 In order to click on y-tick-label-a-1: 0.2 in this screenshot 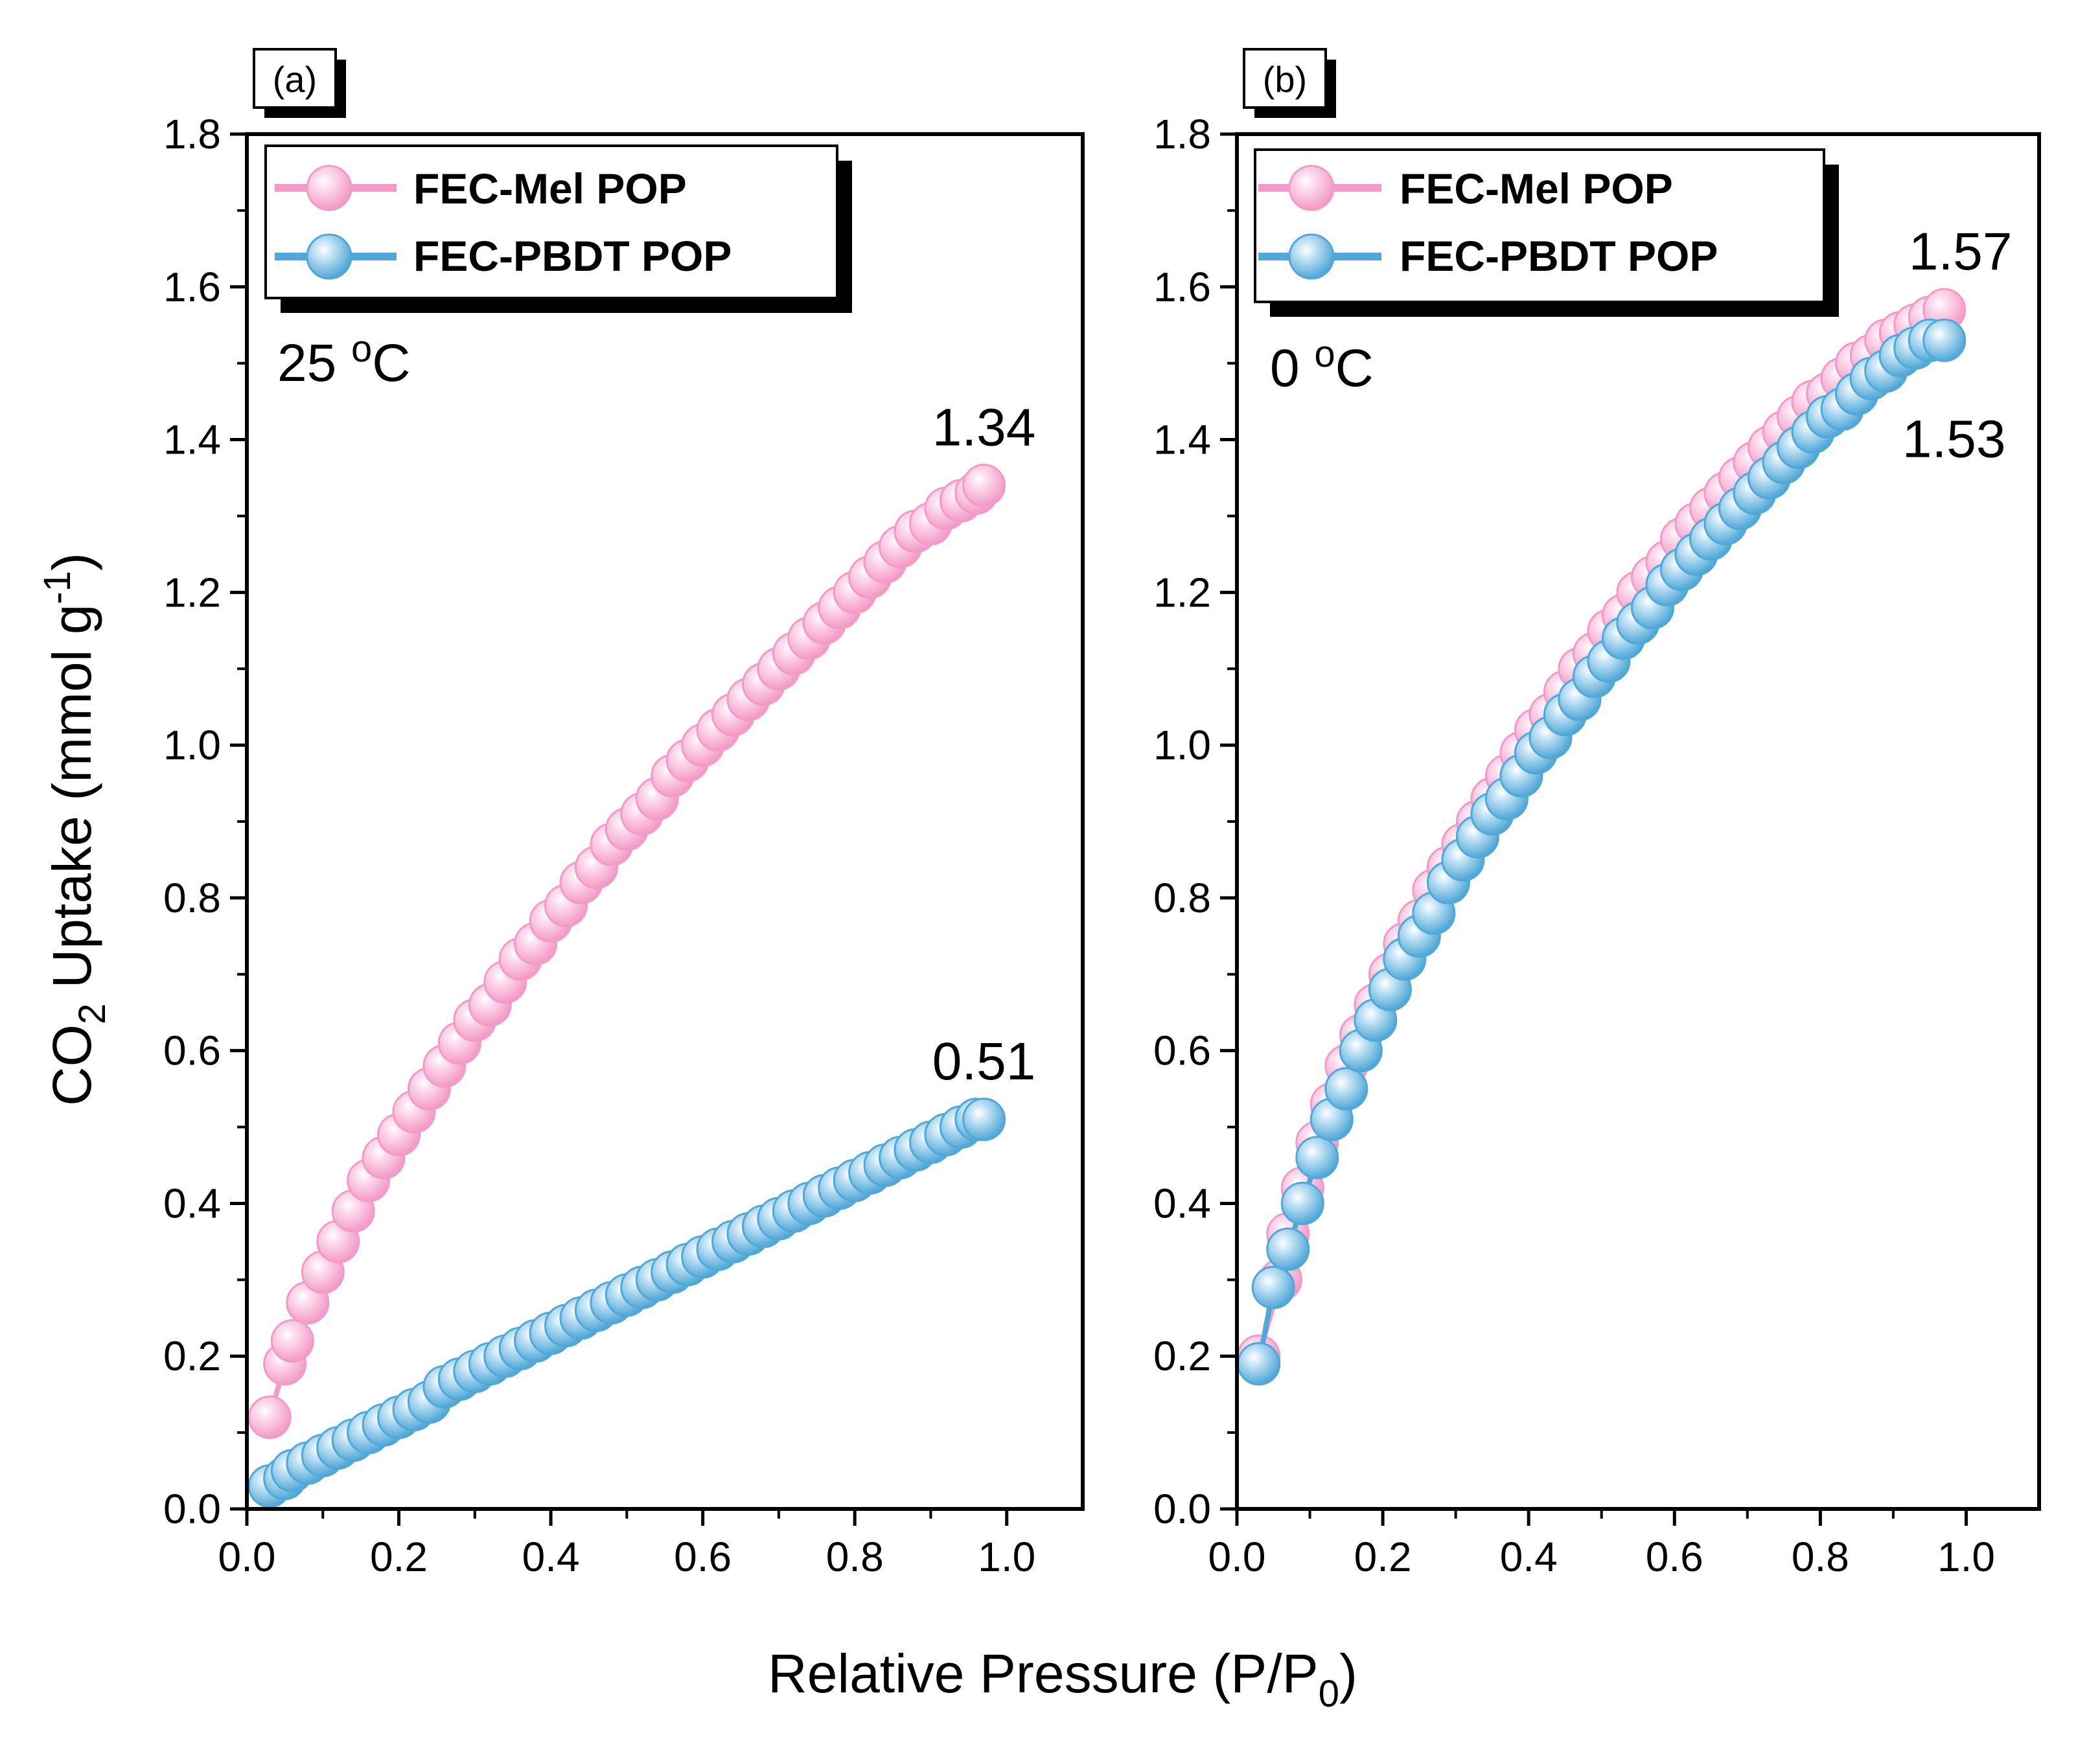, I will do `click(192, 1356)`.